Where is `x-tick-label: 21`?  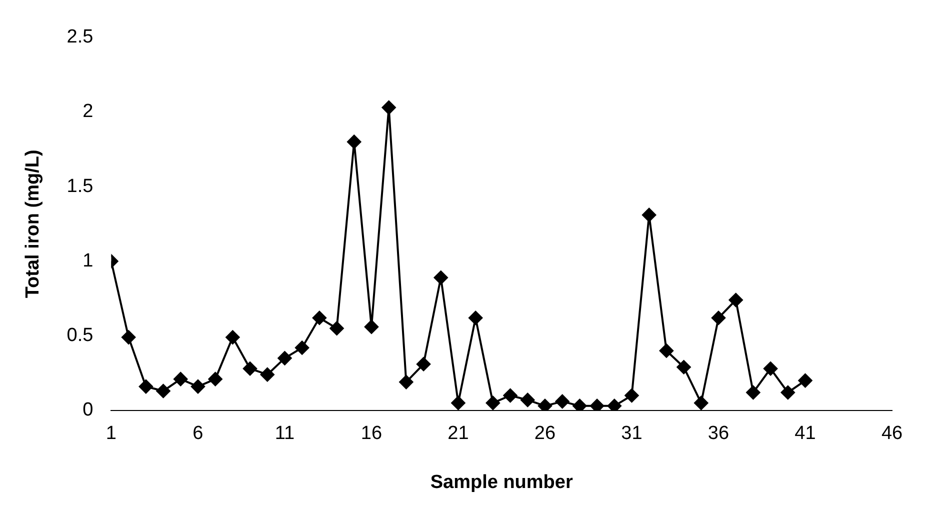
x-tick-label: 21 is located at coordinates (458, 433).